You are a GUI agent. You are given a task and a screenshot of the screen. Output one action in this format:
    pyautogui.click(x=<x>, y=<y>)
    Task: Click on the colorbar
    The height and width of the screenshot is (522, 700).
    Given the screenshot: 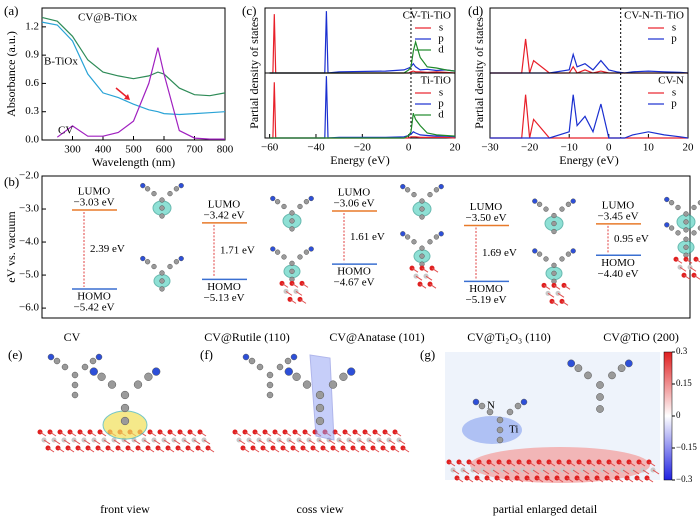 What is the action you would take?
    pyautogui.click(x=668, y=416)
    